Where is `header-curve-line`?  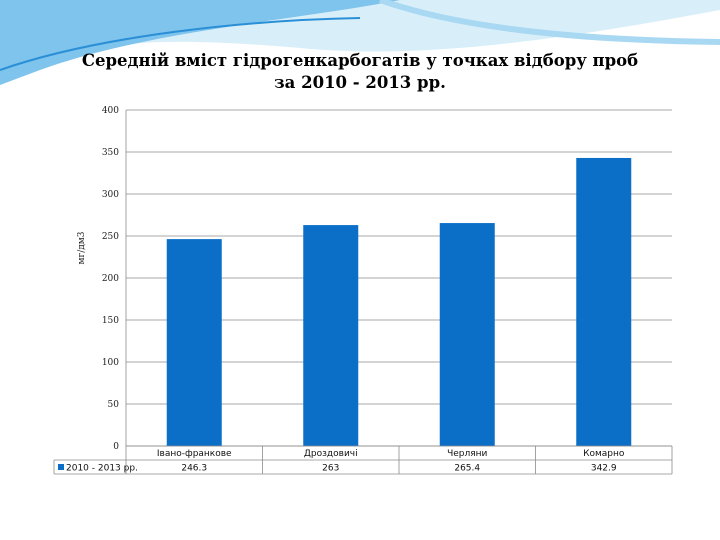 header-curve-line is located at coordinates (180, 44).